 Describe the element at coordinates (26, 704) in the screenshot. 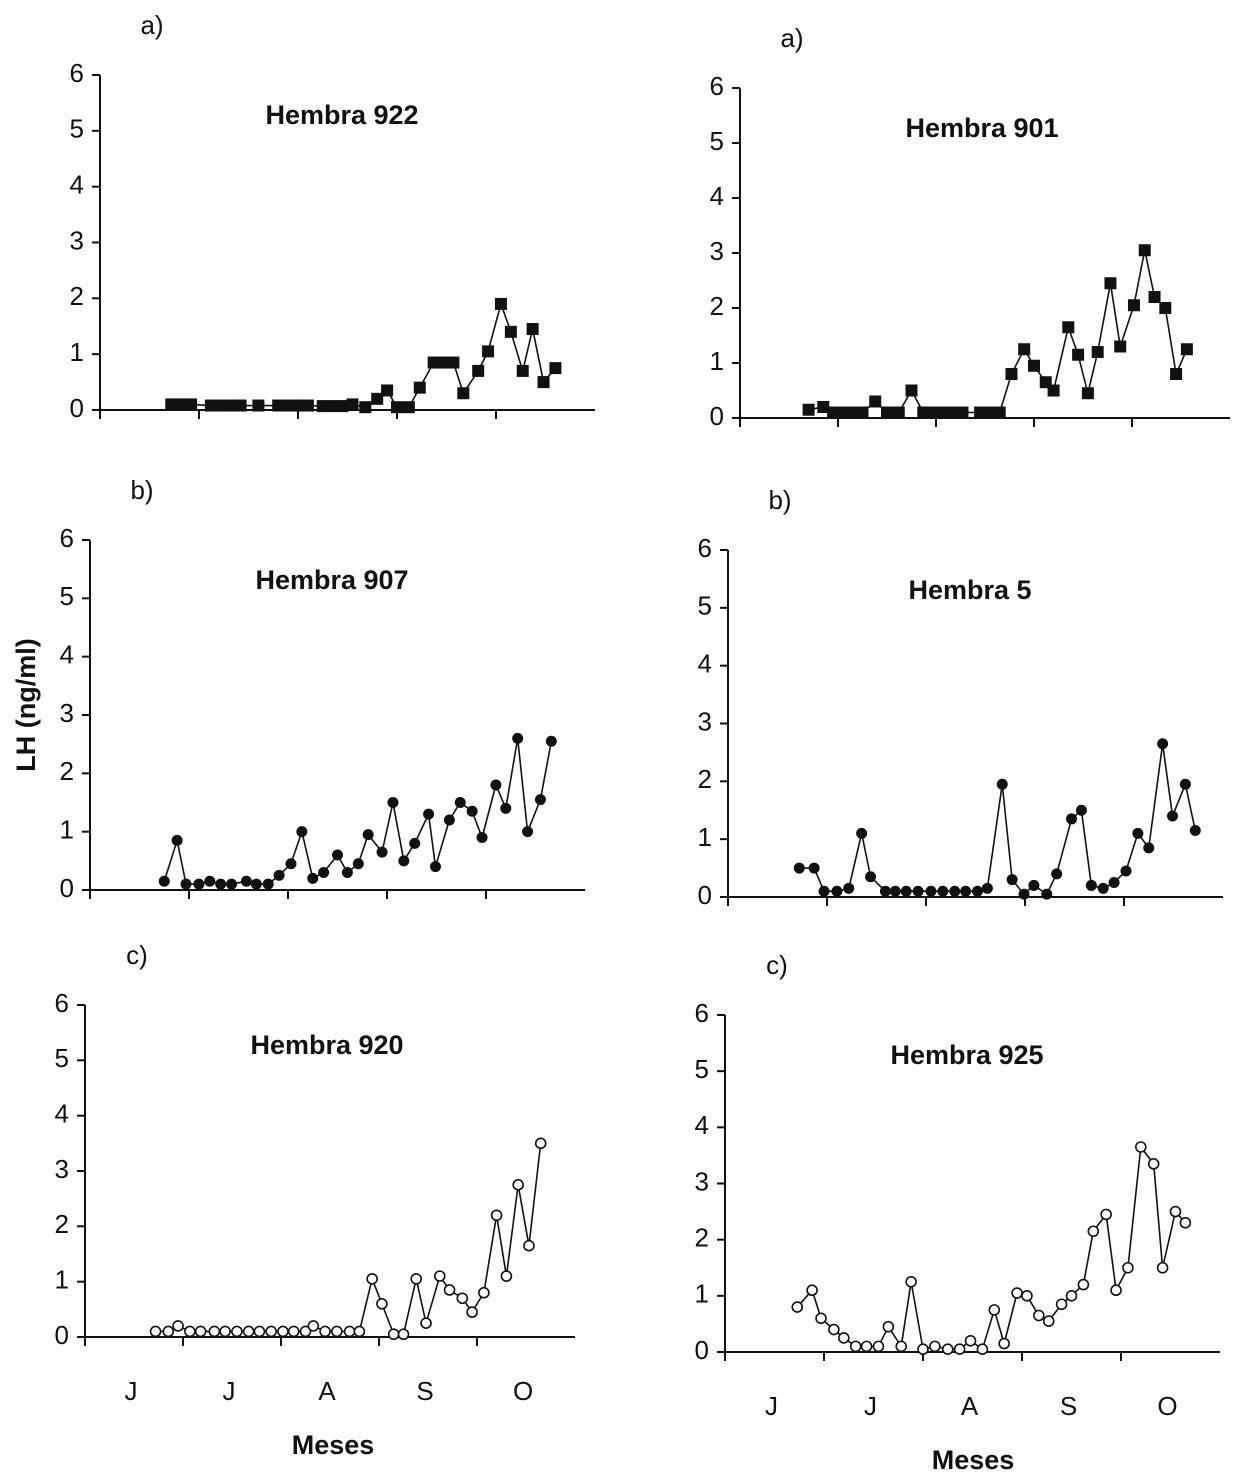

I see `y-axis-label: LH (ng/ml)` at that location.